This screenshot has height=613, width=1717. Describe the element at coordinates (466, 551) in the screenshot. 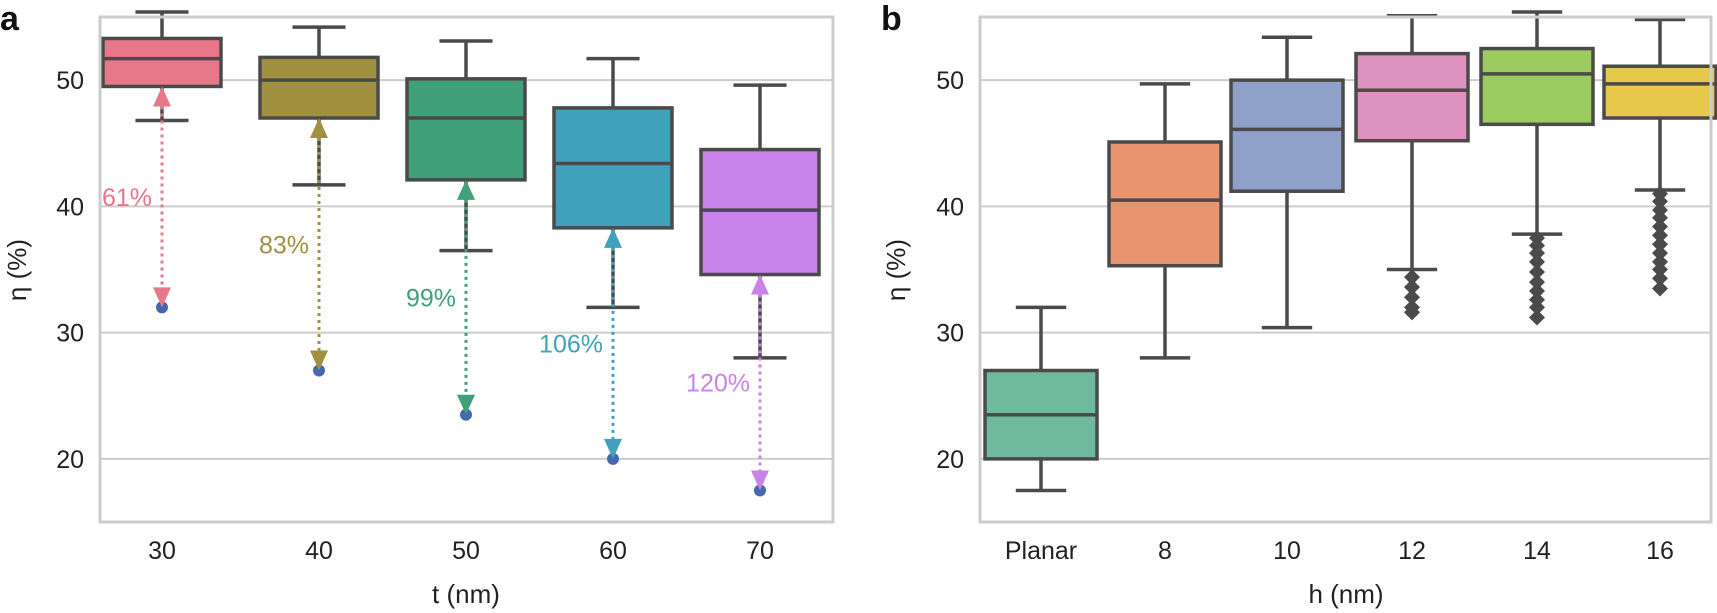

I see `a-x-tick-label: 50` at that location.